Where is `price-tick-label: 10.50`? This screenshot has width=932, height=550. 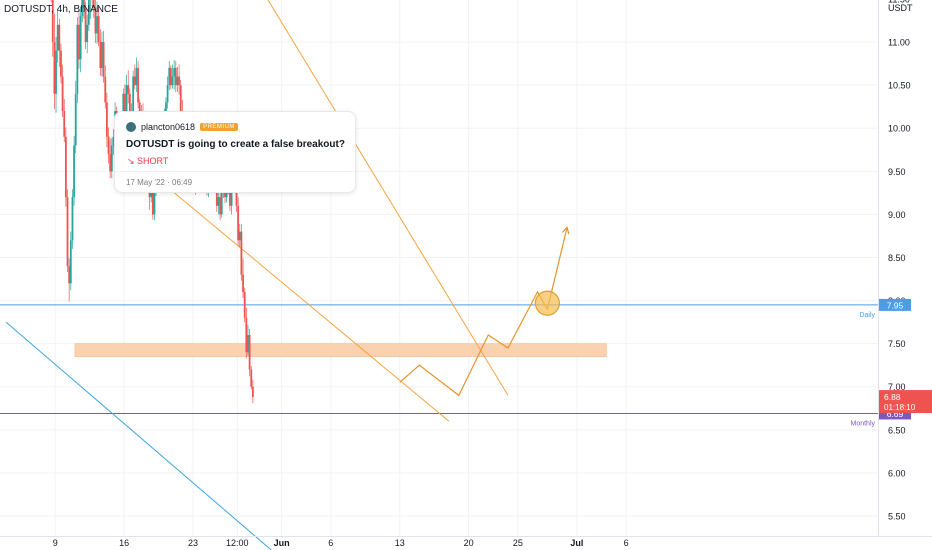
price-tick-label: 10.50 is located at coordinates (899, 86).